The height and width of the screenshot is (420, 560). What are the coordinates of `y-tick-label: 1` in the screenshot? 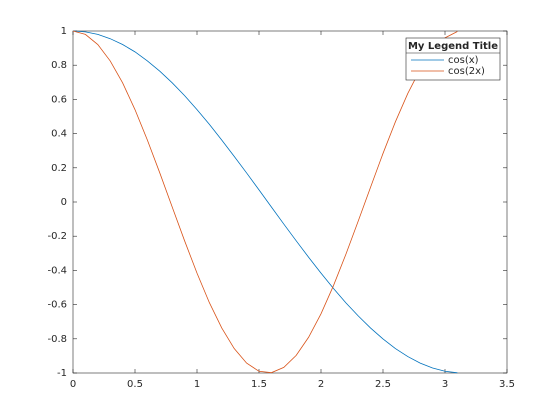 It's located at (64, 31).